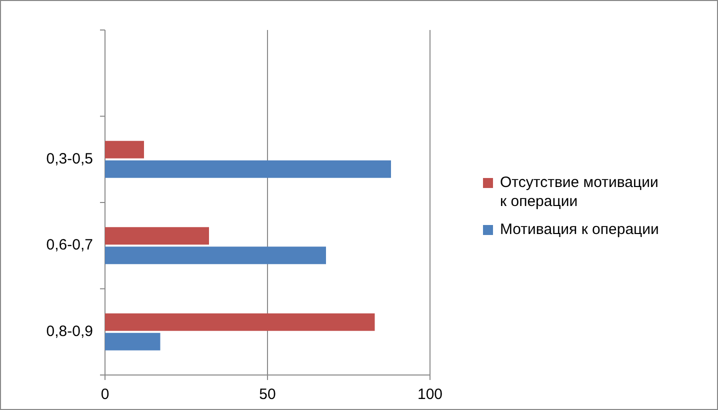 This screenshot has height=410, width=718. Describe the element at coordinates (579, 229) in the screenshot. I see `legend-label: Мотивация к операции` at that location.